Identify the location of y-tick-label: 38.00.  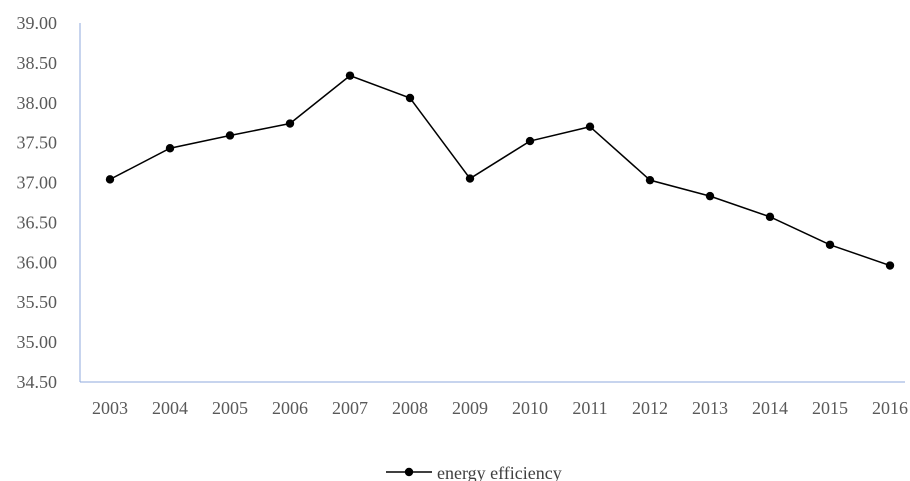
(37, 103).